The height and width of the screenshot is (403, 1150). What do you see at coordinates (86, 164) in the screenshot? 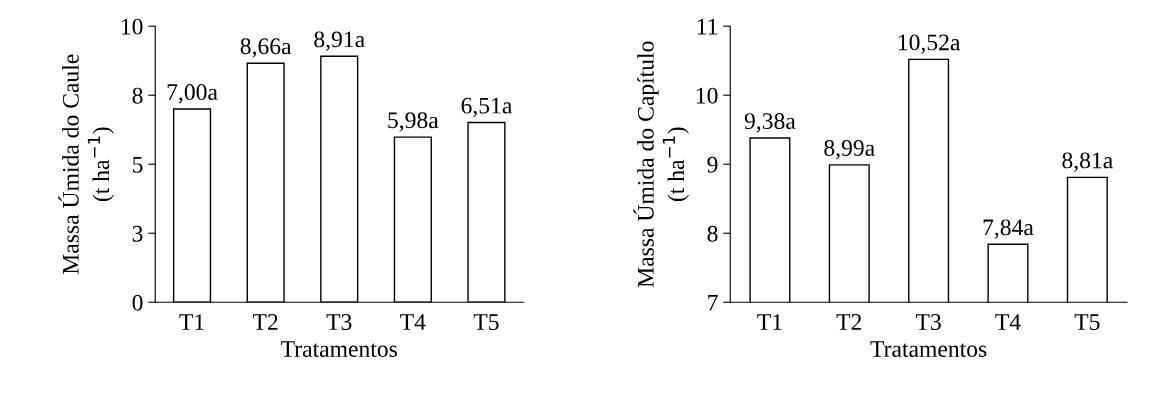
I see `y-axis-title: Massa Úmida do Caule (t ha$^{−1}$)` at bounding box center [86, 164].